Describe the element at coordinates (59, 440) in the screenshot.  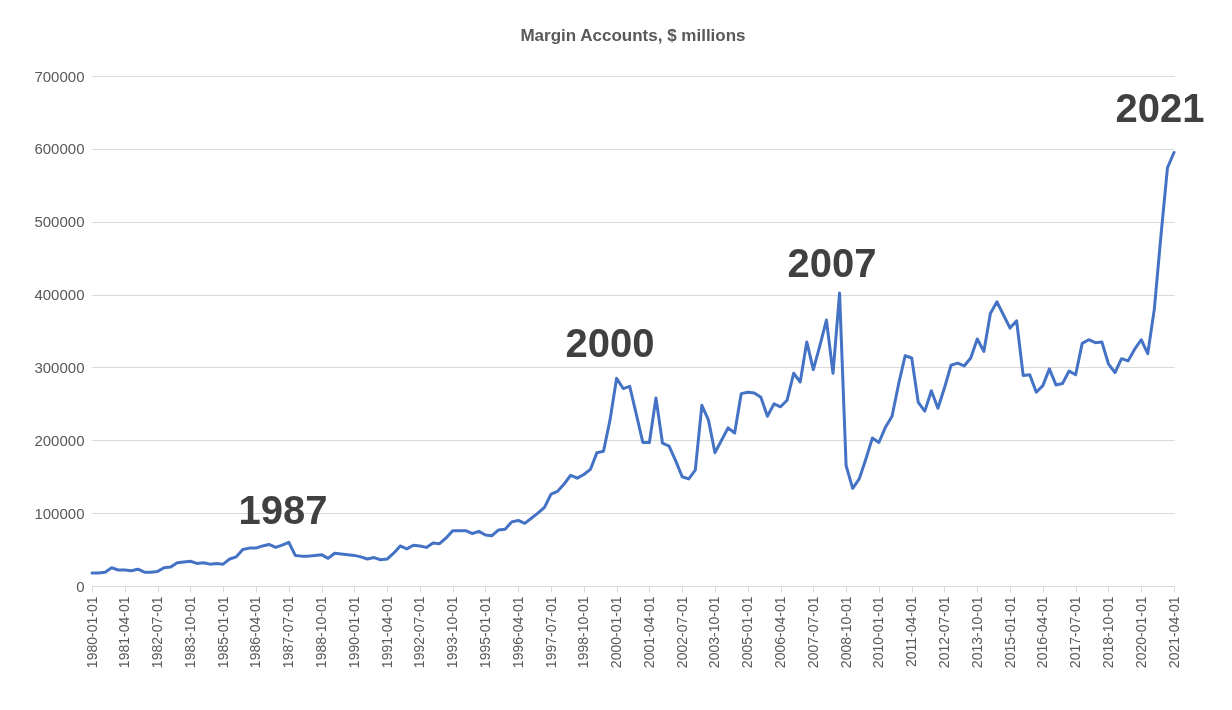
I see `y-tick-label: 200000` at that location.